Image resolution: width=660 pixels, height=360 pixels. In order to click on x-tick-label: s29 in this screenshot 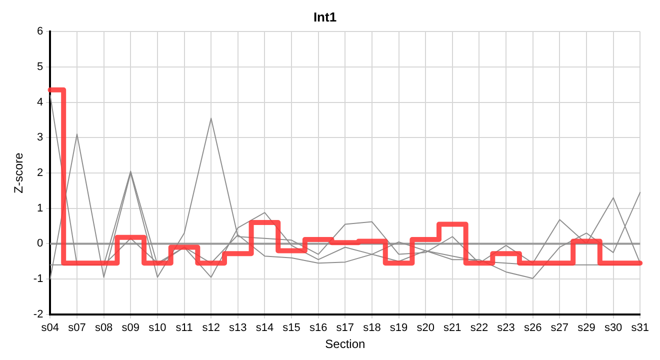, I will do `click(587, 328)`.